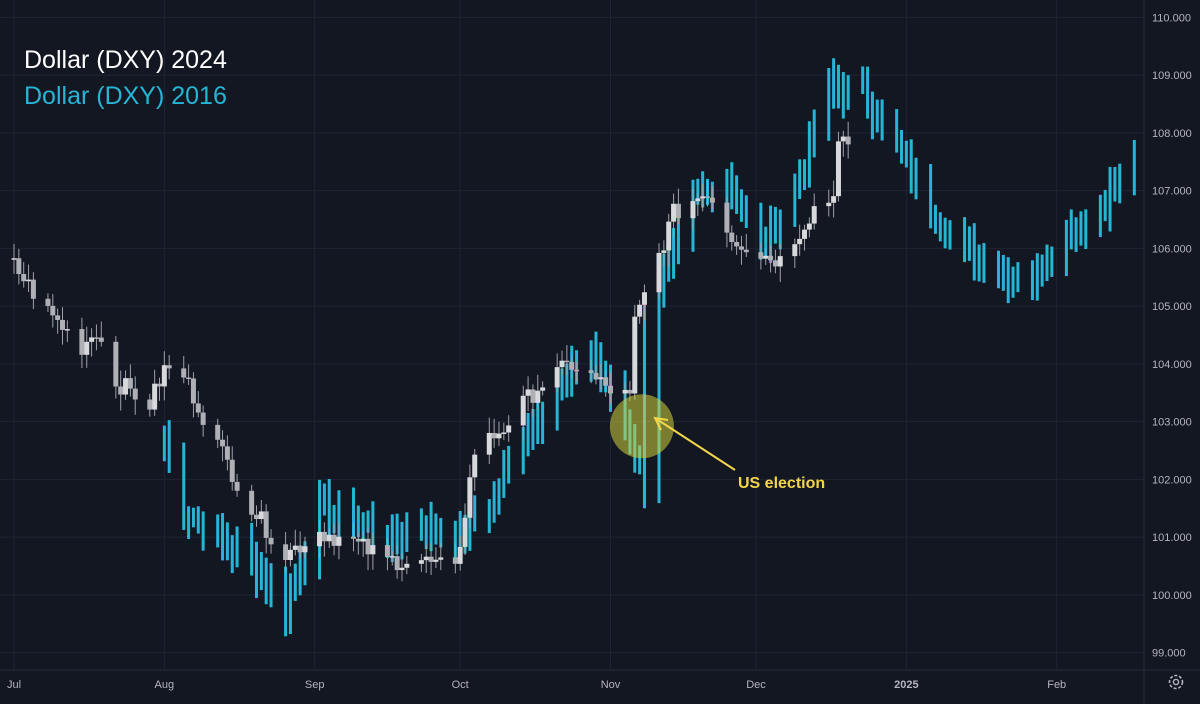  What do you see at coordinates (14, 685) in the screenshot?
I see `x-tick-label: Jul` at bounding box center [14, 685].